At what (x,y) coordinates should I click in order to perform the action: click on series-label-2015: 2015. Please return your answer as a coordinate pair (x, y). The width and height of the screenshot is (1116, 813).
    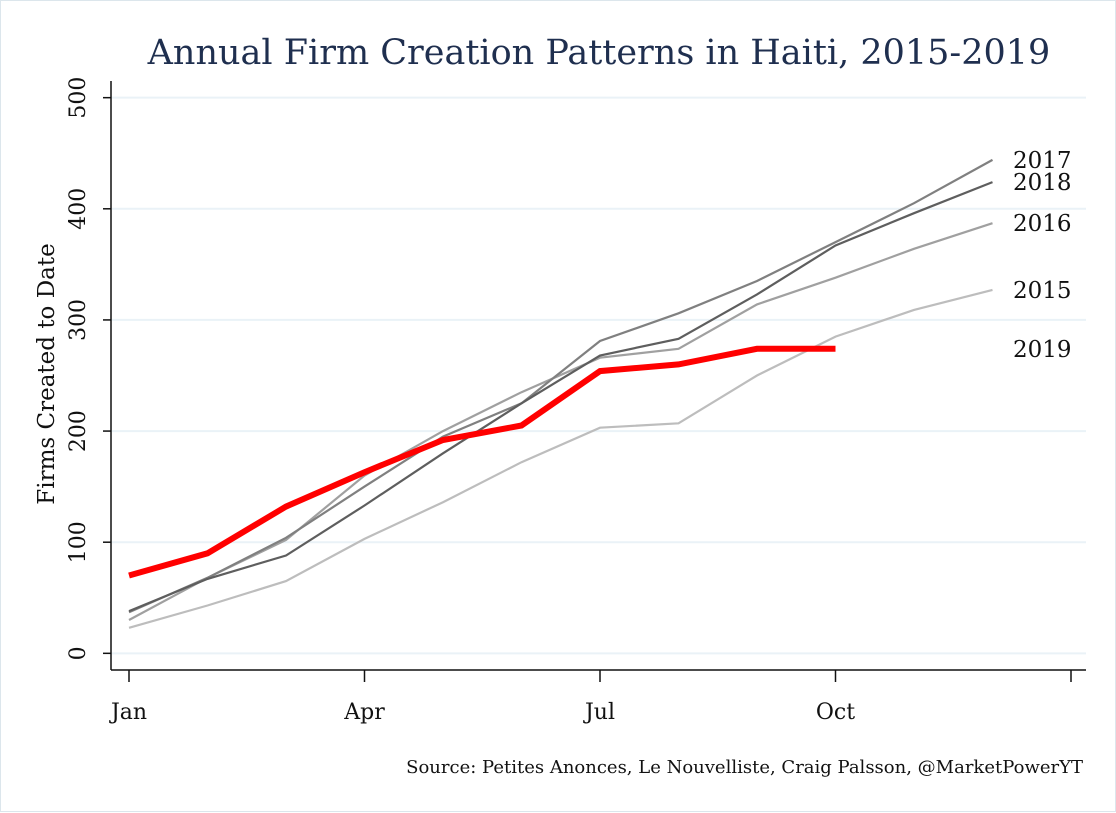
    Looking at the image, I should click on (1042, 291).